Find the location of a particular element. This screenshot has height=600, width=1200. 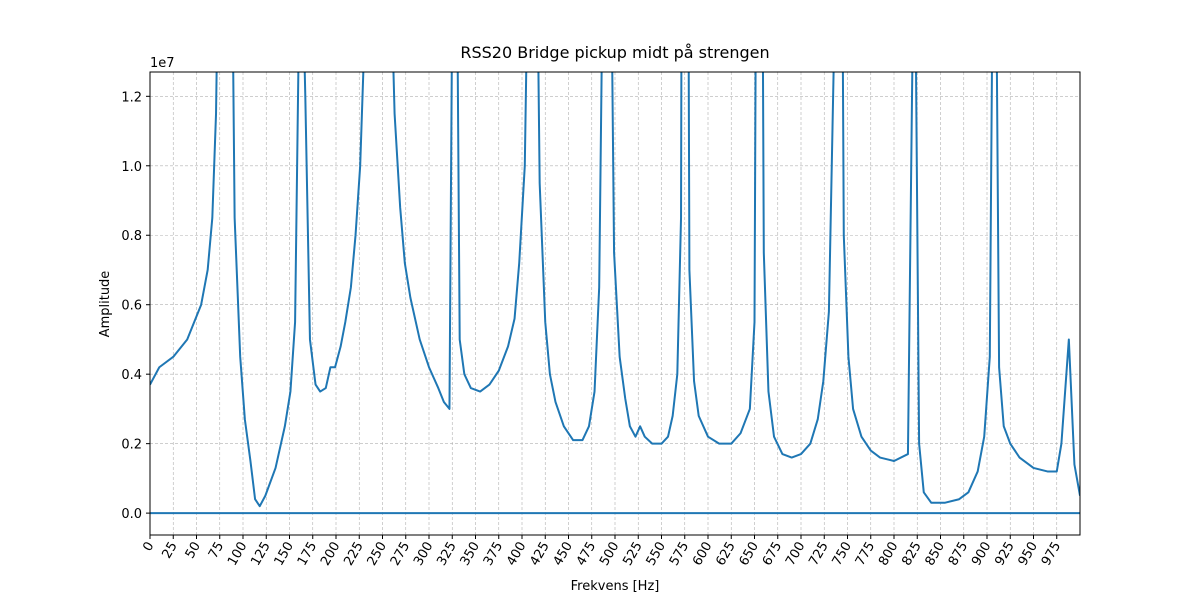

x-tick-label: 725 is located at coordinates (818, 554).